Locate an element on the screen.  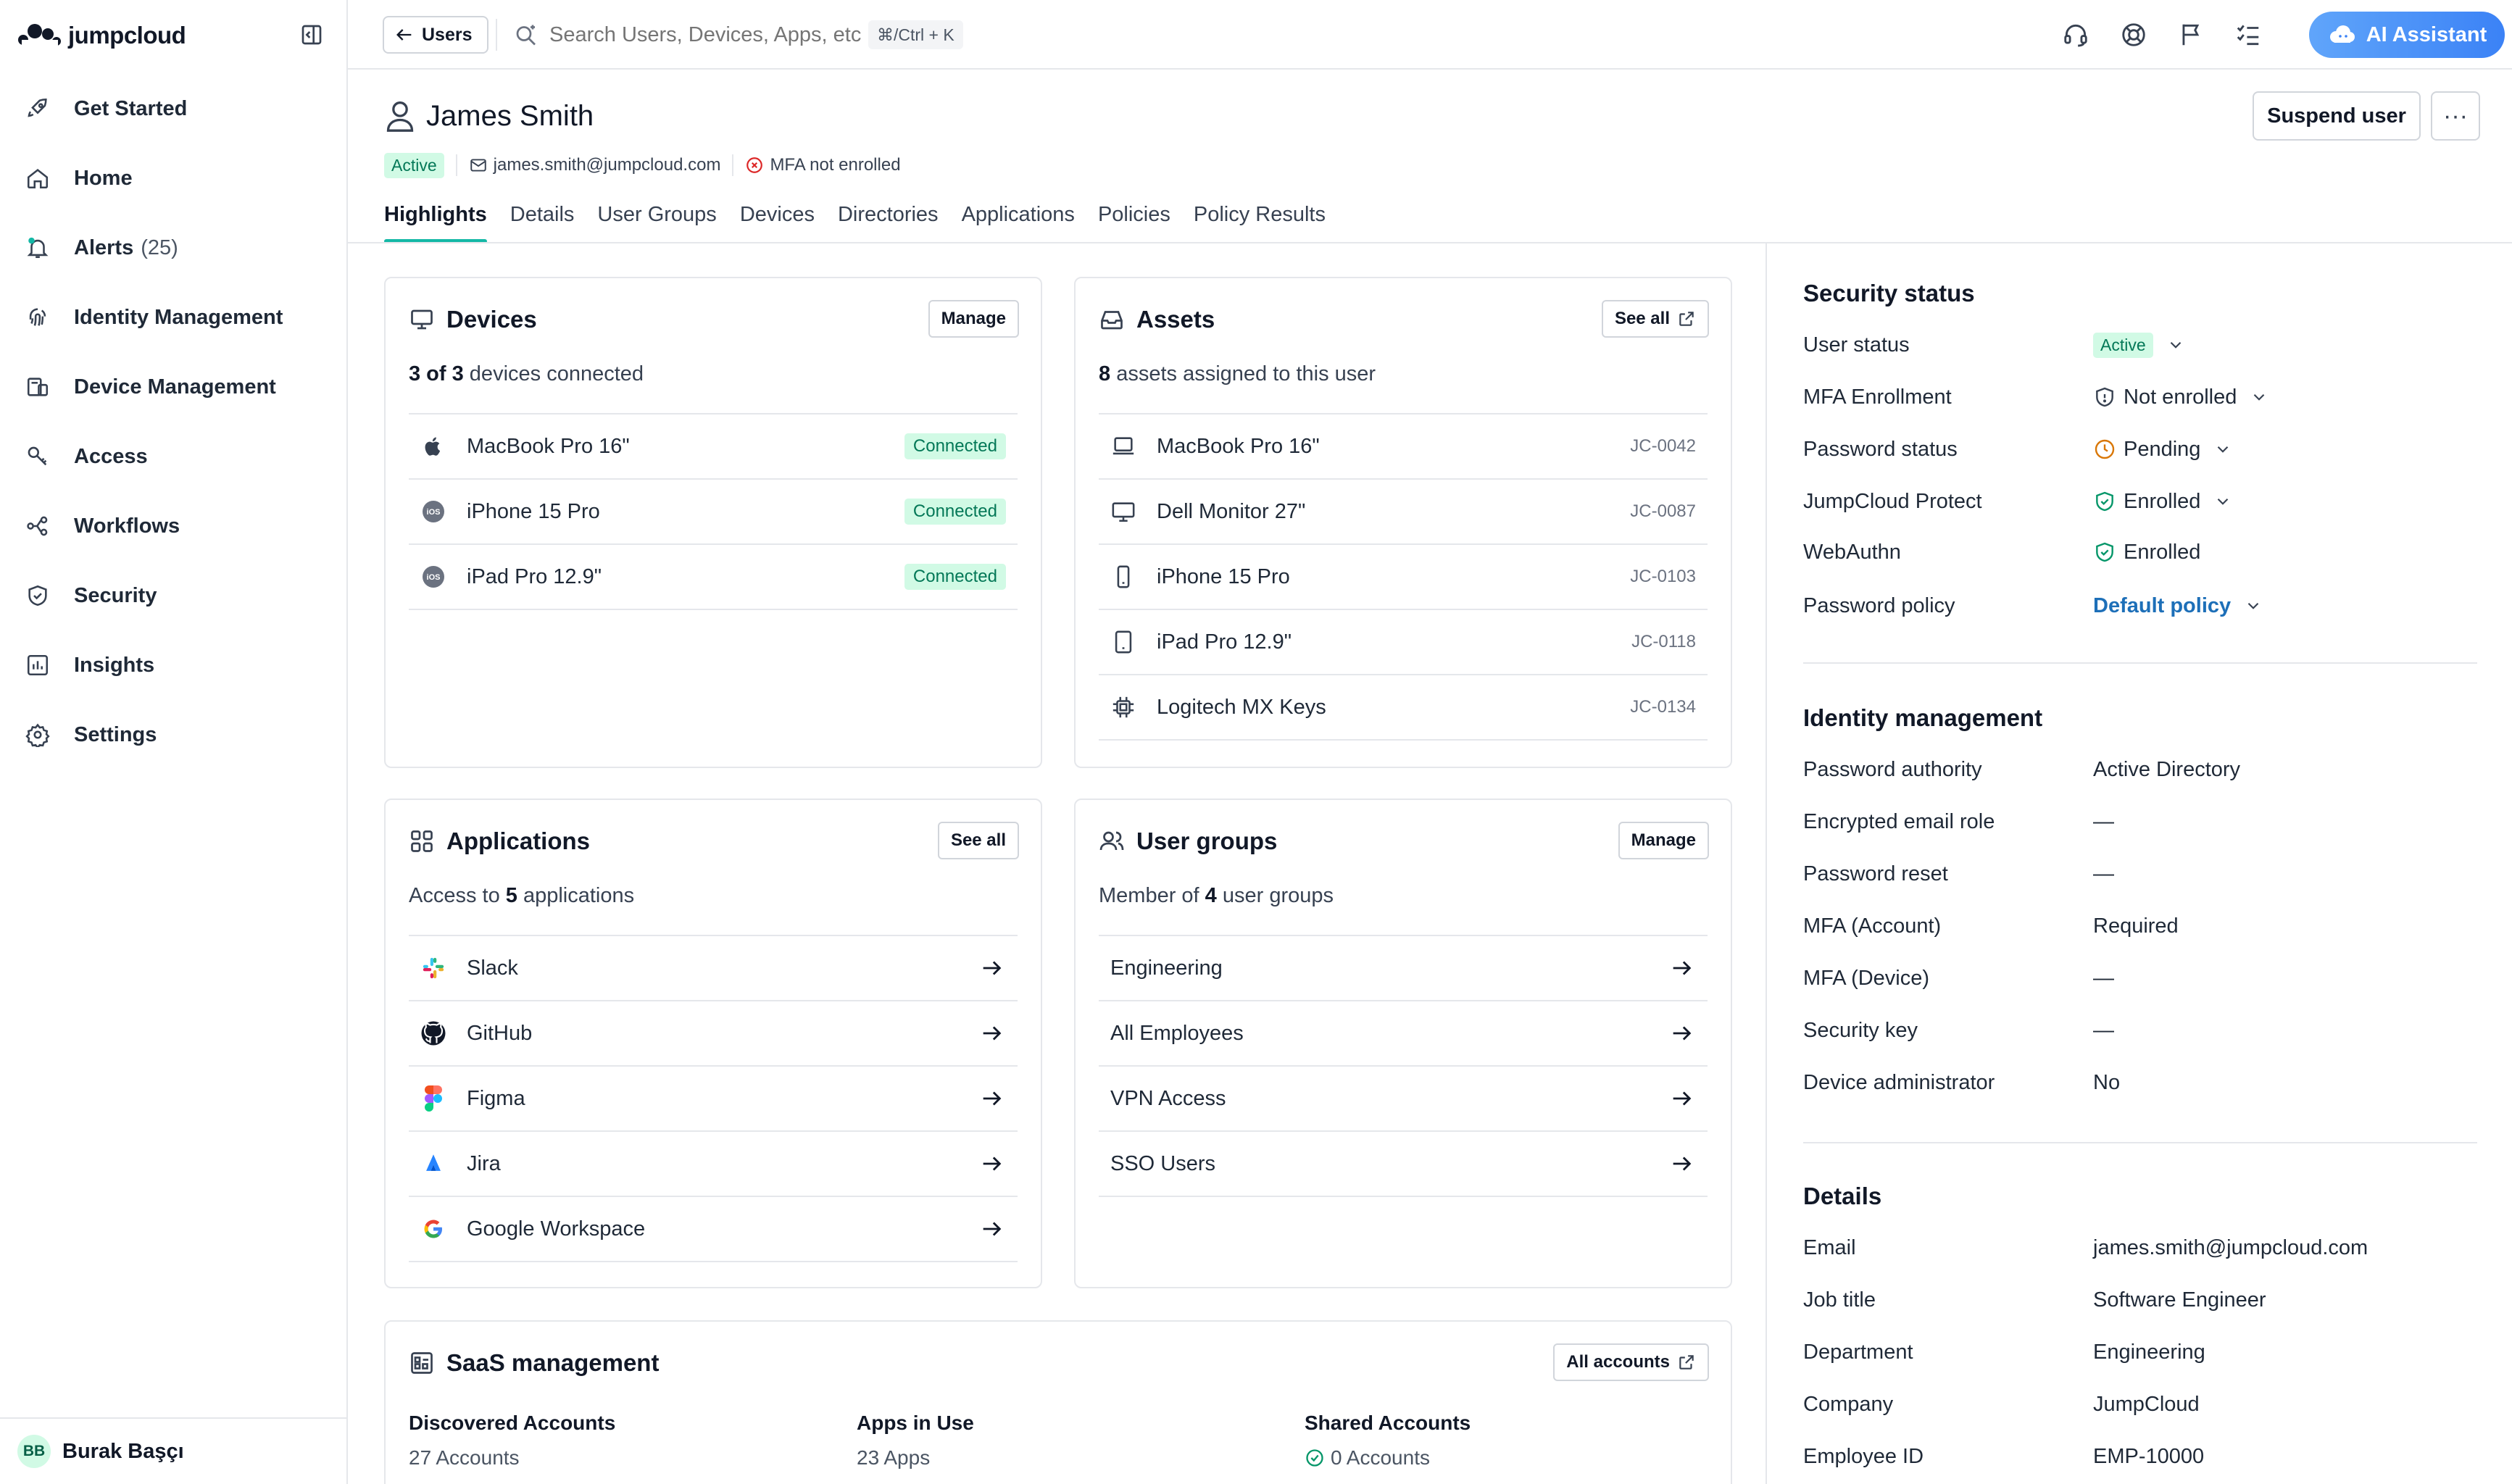
x-circle-icon is located at coordinates (754, 165).